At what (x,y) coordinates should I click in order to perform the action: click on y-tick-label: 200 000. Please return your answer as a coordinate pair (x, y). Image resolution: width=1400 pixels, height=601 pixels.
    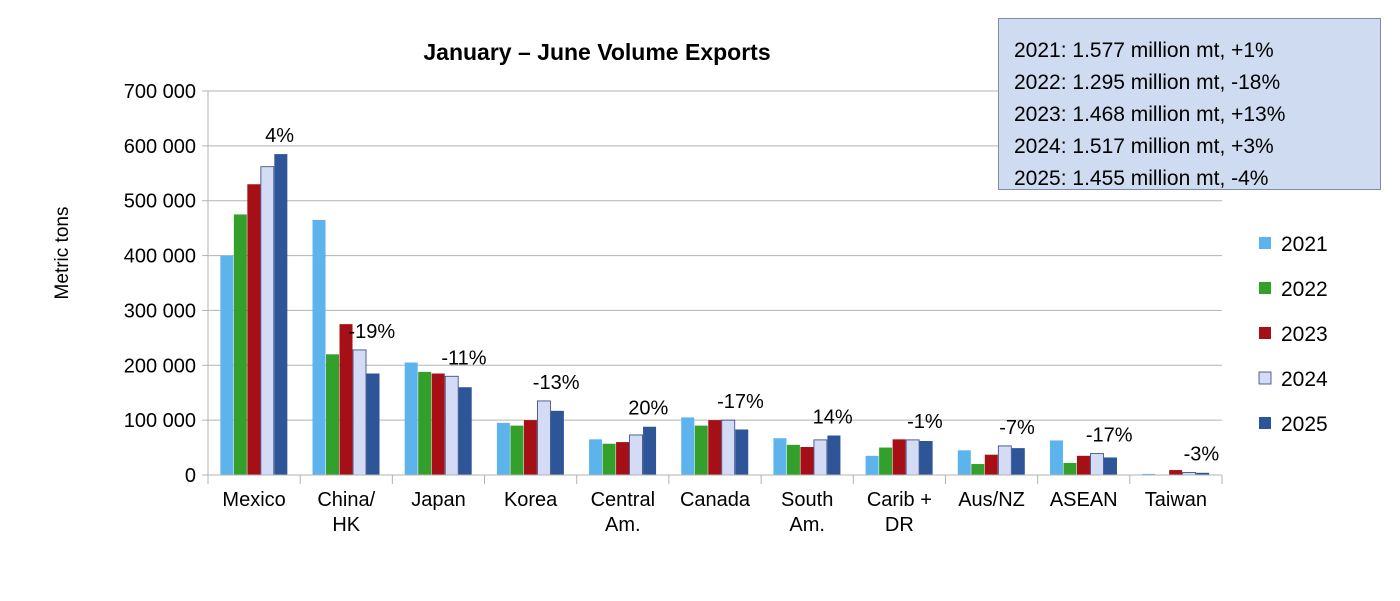
    Looking at the image, I should click on (160, 366).